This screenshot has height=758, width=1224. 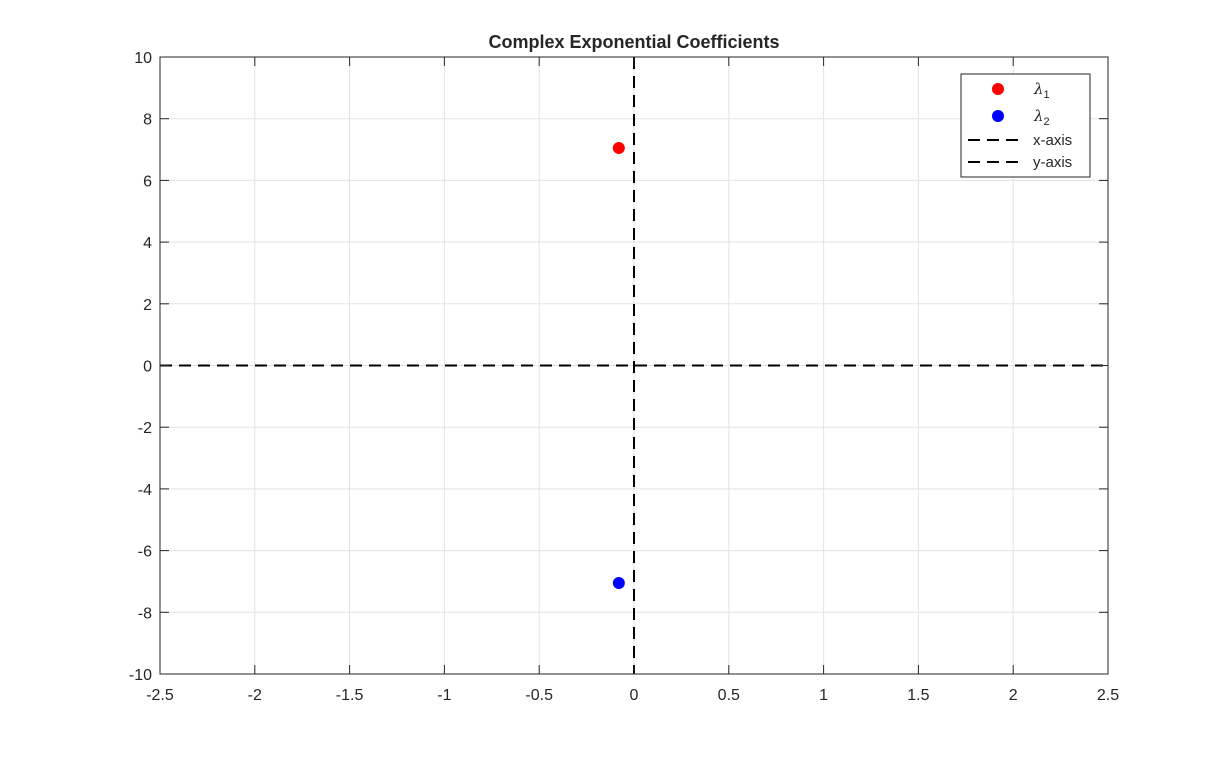 What do you see at coordinates (147, 243) in the screenshot?
I see `y-tick-label: 4` at bounding box center [147, 243].